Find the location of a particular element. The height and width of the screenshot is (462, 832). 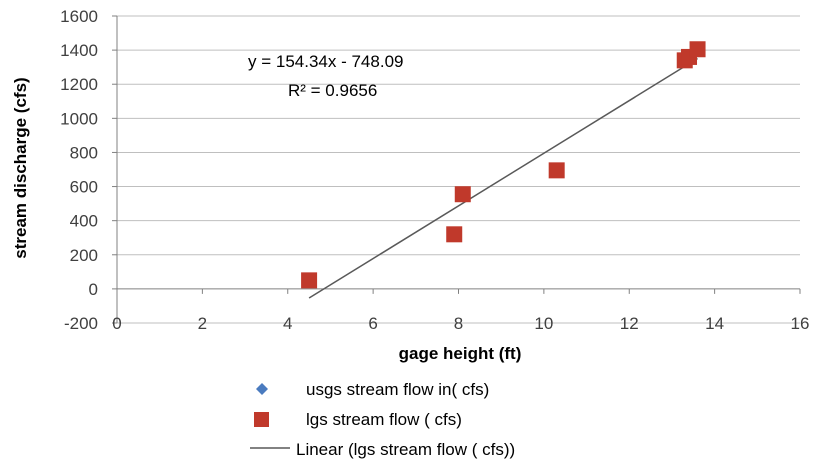

y-tick-label: 800 is located at coordinates (84, 152).